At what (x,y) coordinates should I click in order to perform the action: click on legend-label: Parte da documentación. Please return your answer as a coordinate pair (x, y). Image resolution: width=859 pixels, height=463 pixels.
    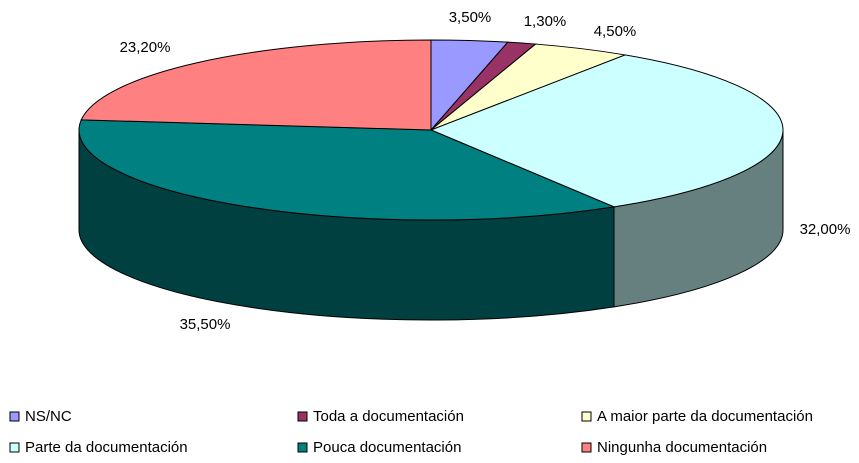
    Looking at the image, I should click on (106, 447).